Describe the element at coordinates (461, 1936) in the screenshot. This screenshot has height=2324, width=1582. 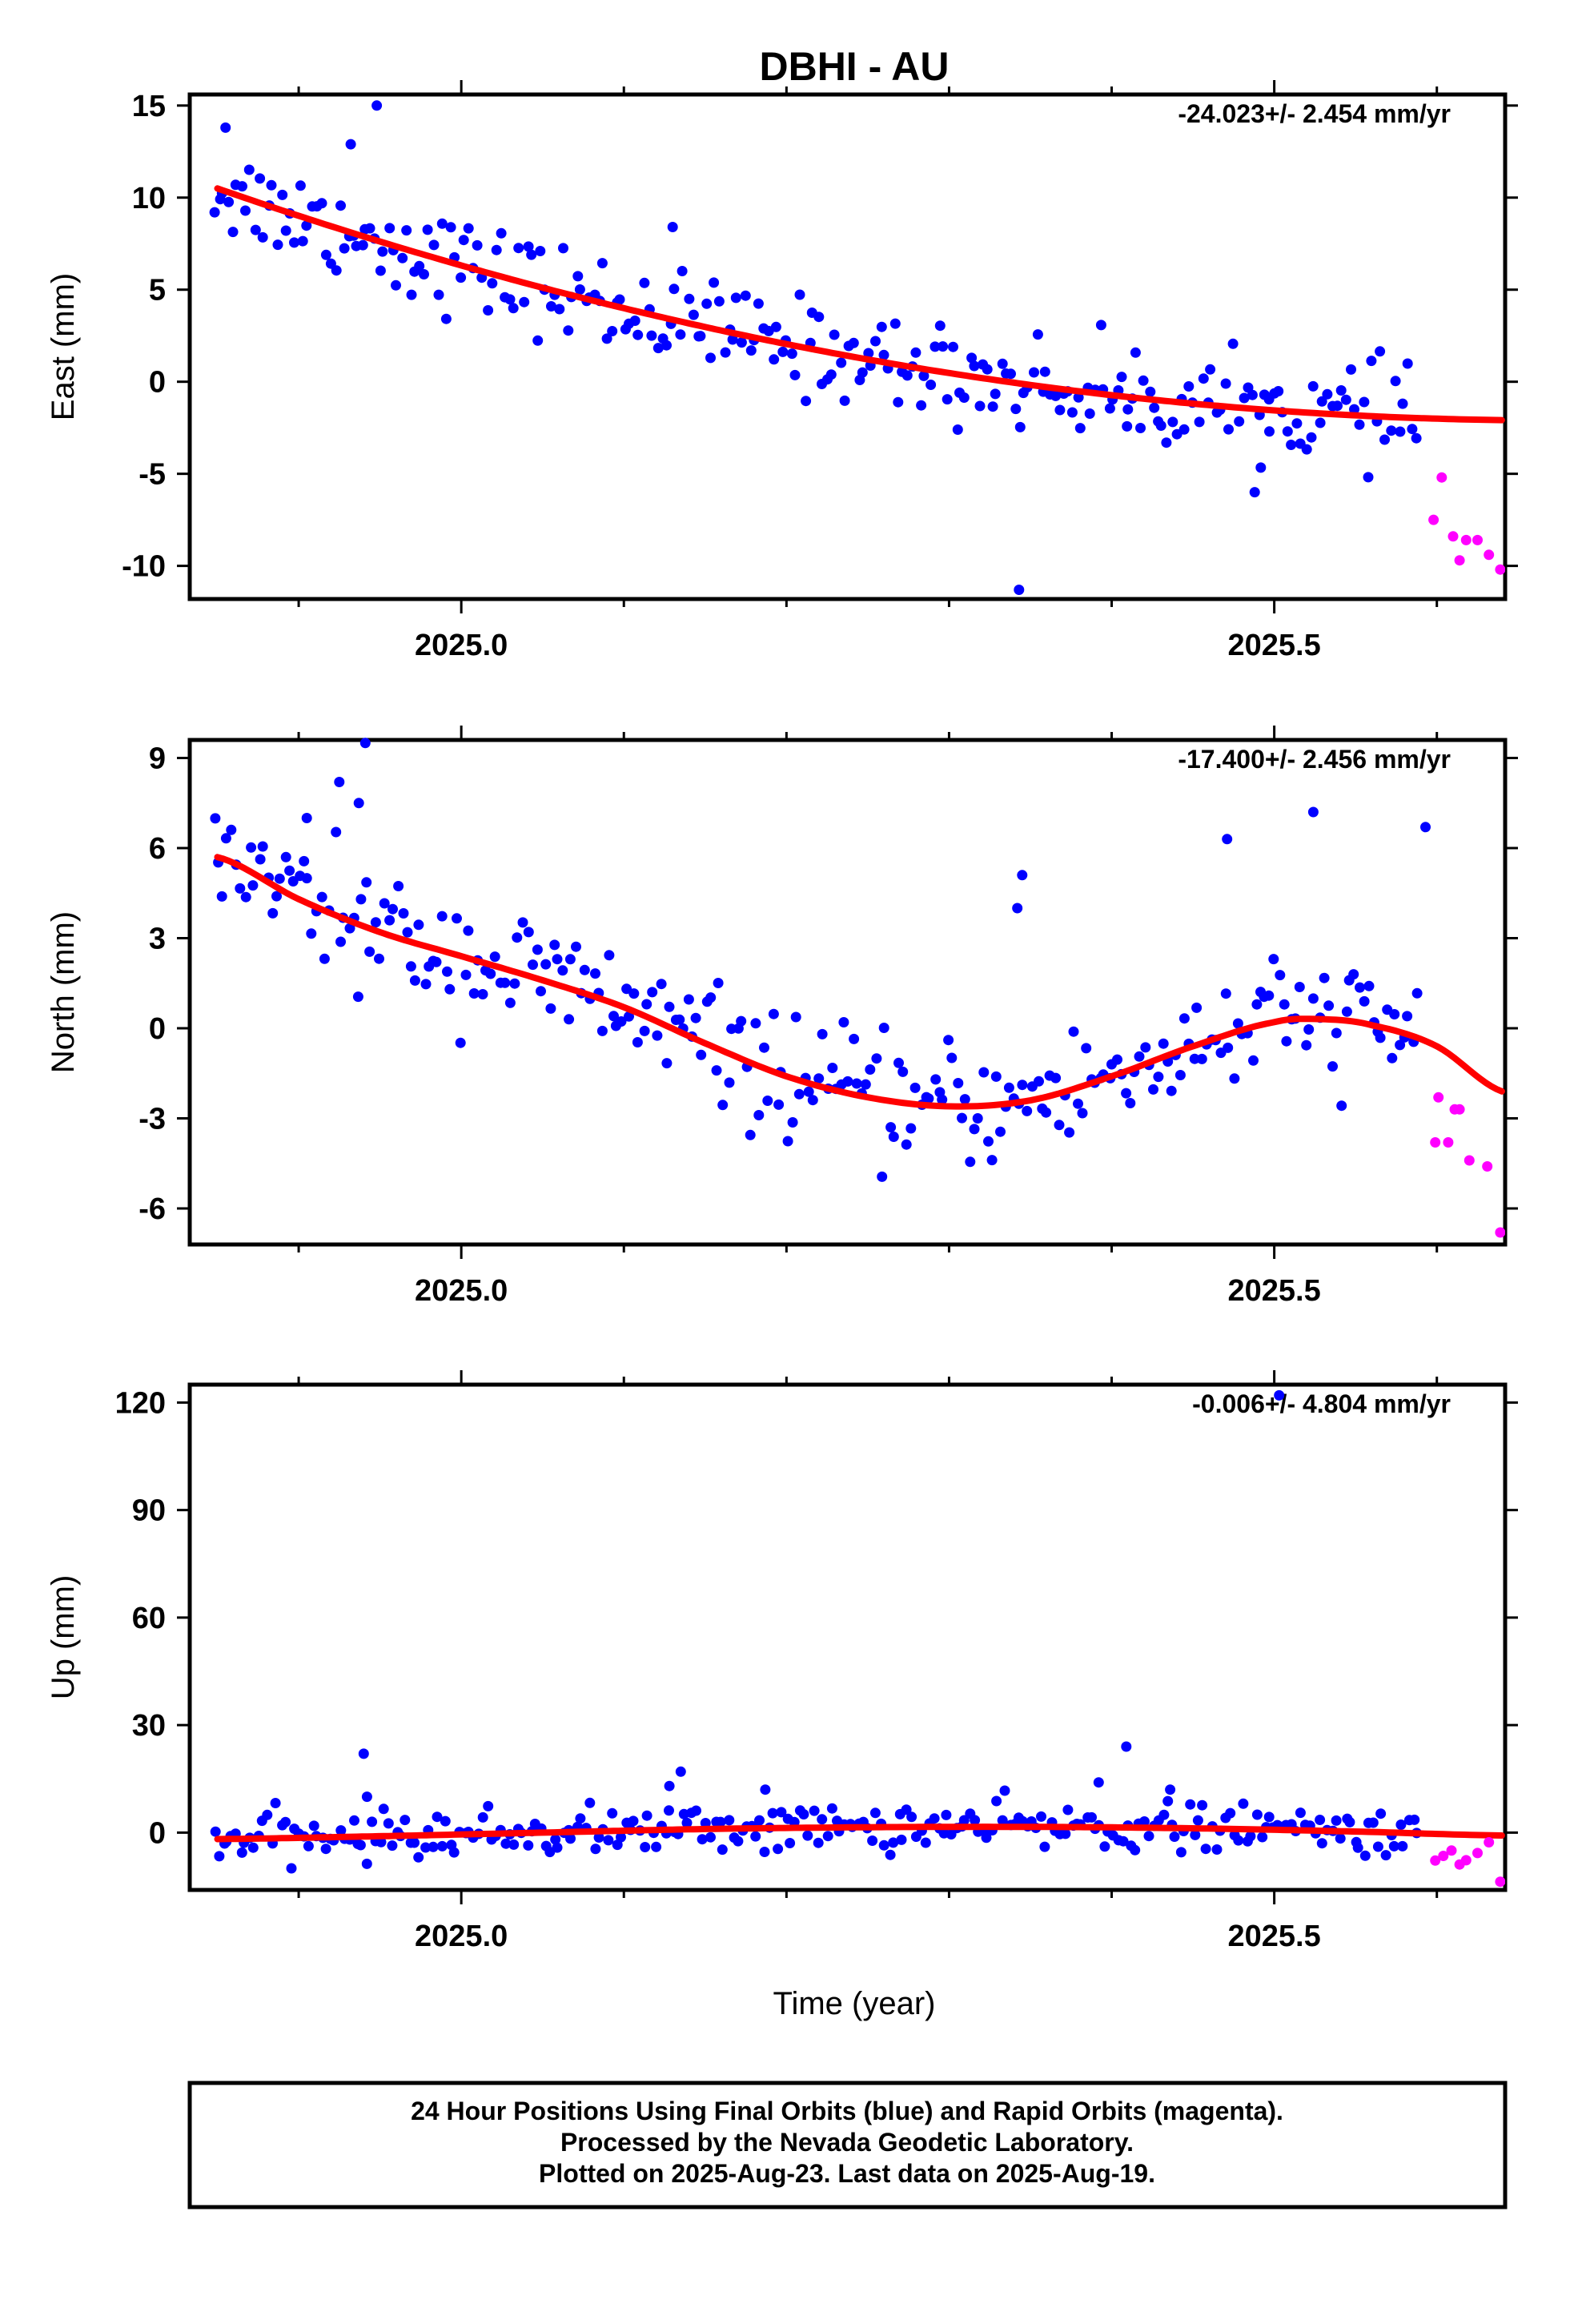
I see `up-xtick-label: 2025.0` at that location.